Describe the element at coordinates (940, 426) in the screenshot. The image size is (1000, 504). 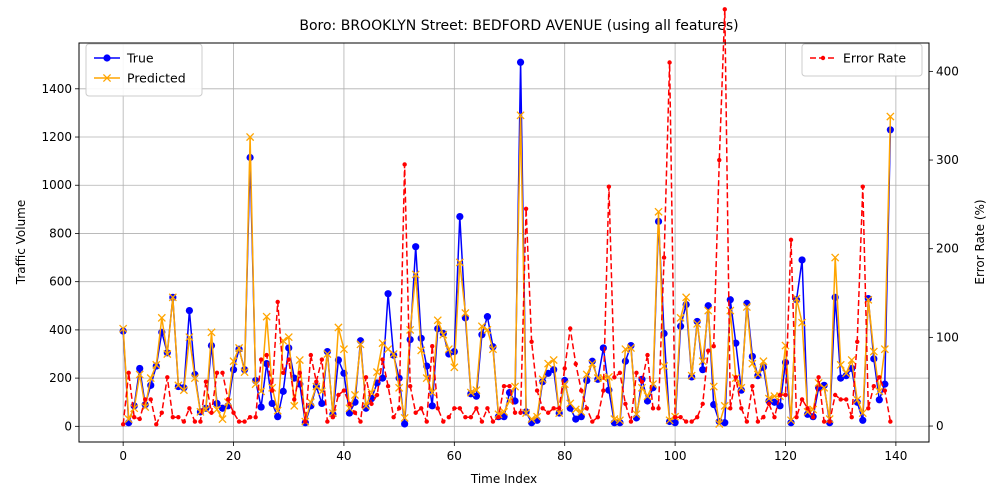
I see `y-tick-label-right: 0` at that location.